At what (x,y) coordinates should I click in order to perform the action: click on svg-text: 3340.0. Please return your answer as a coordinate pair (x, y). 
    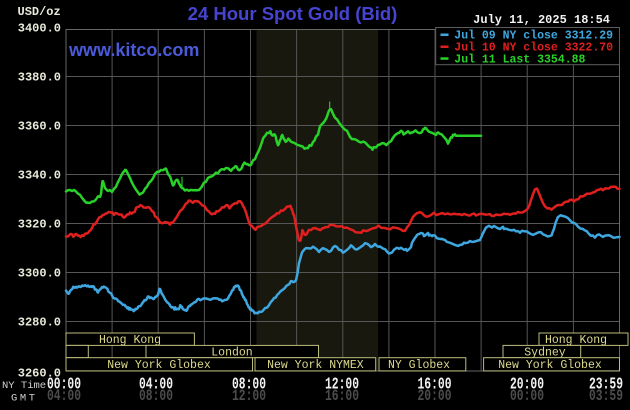
    Looking at the image, I should click on (39, 176).